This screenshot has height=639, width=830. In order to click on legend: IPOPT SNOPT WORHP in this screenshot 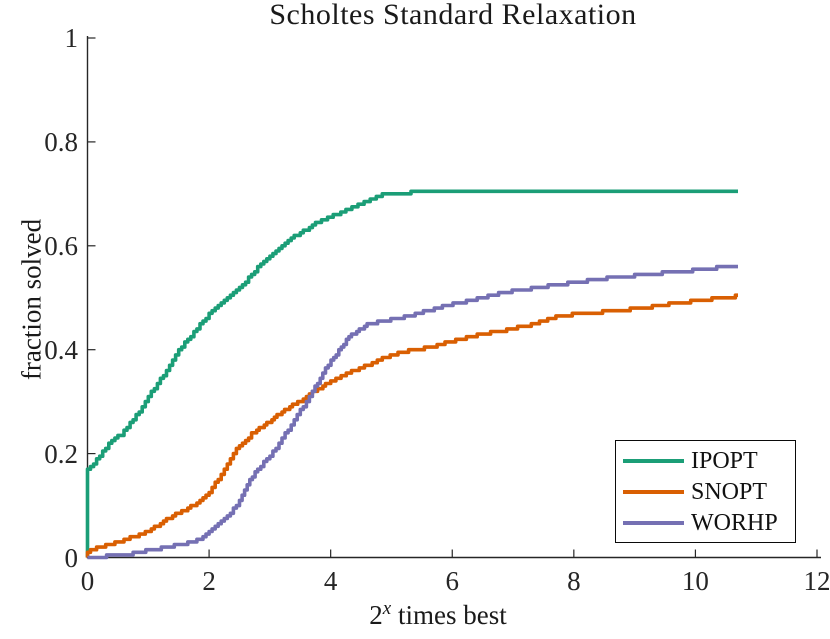, I will do `click(705, 491)`.